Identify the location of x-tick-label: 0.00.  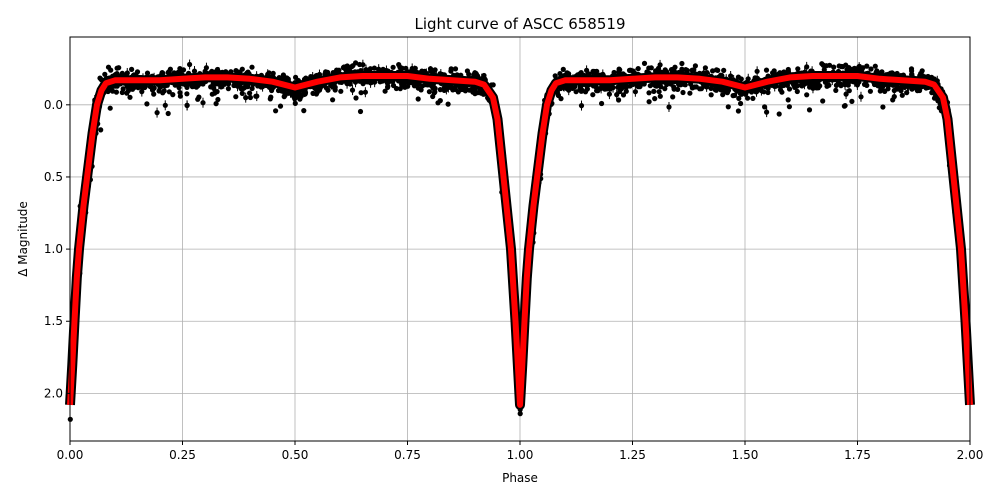
(70, 455).